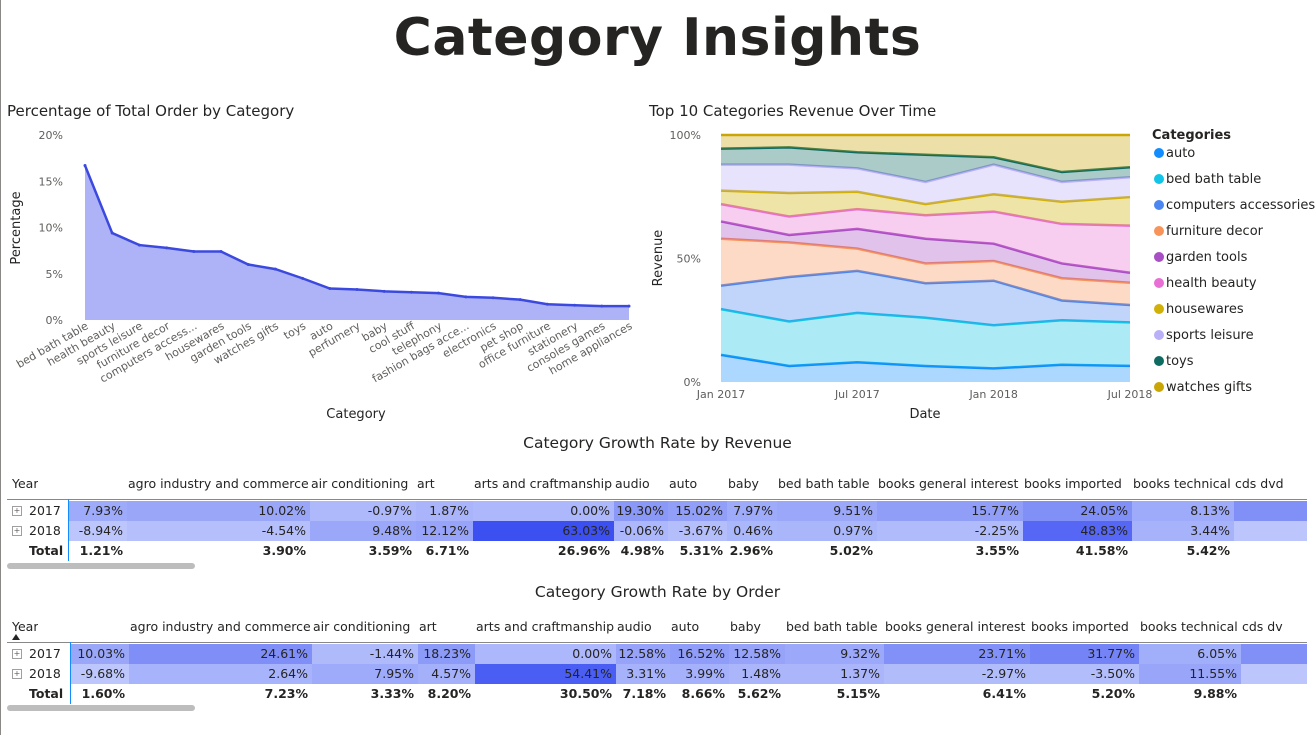  Describe the element at coordinates (101, 566) in the screenshot. I see `growth-revenue-scrollbar` at that location.